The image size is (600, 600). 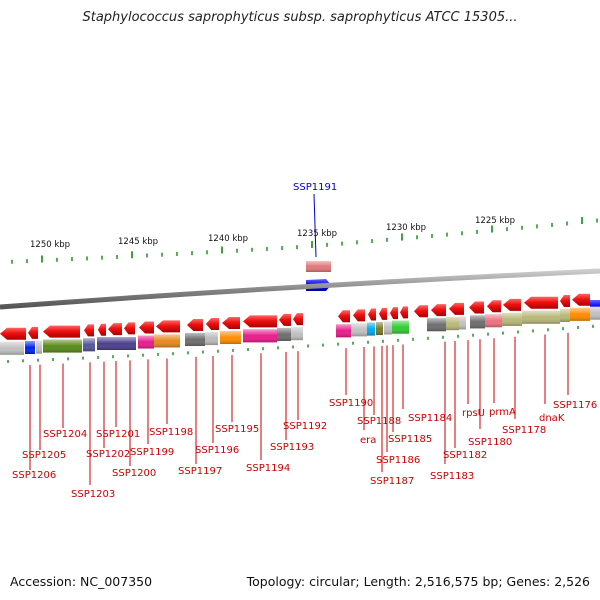 I want to click on accession-text: Accession: NC_007350, so click(x=81, y=581).